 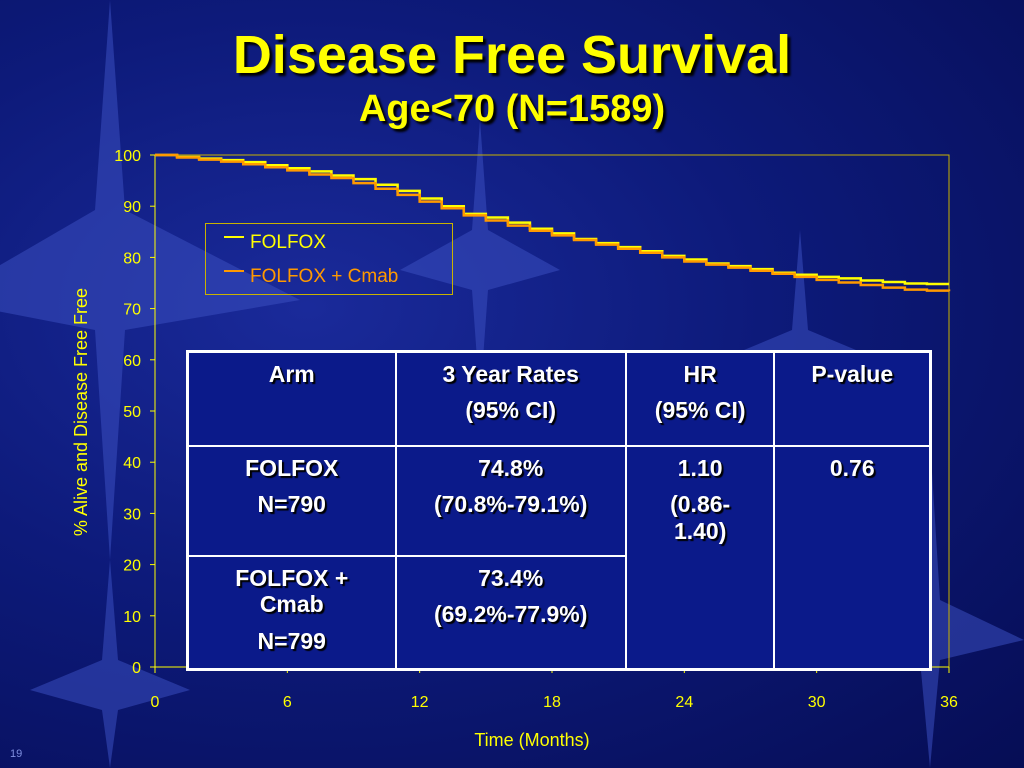 I want to click on legend-item-folfox-cmab: FOLFOX + Cmab, so click(x=311, y=277).